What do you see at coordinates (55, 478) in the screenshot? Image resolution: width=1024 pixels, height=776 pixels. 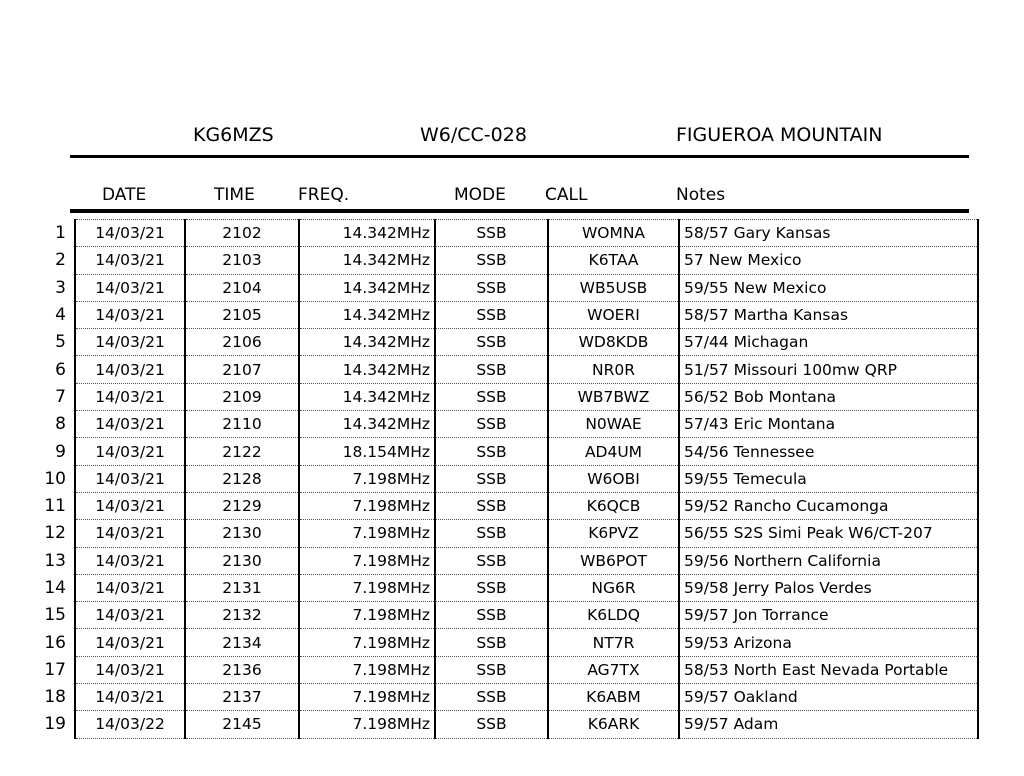 I see `row-number: 10` at bounding box center [55, 478].